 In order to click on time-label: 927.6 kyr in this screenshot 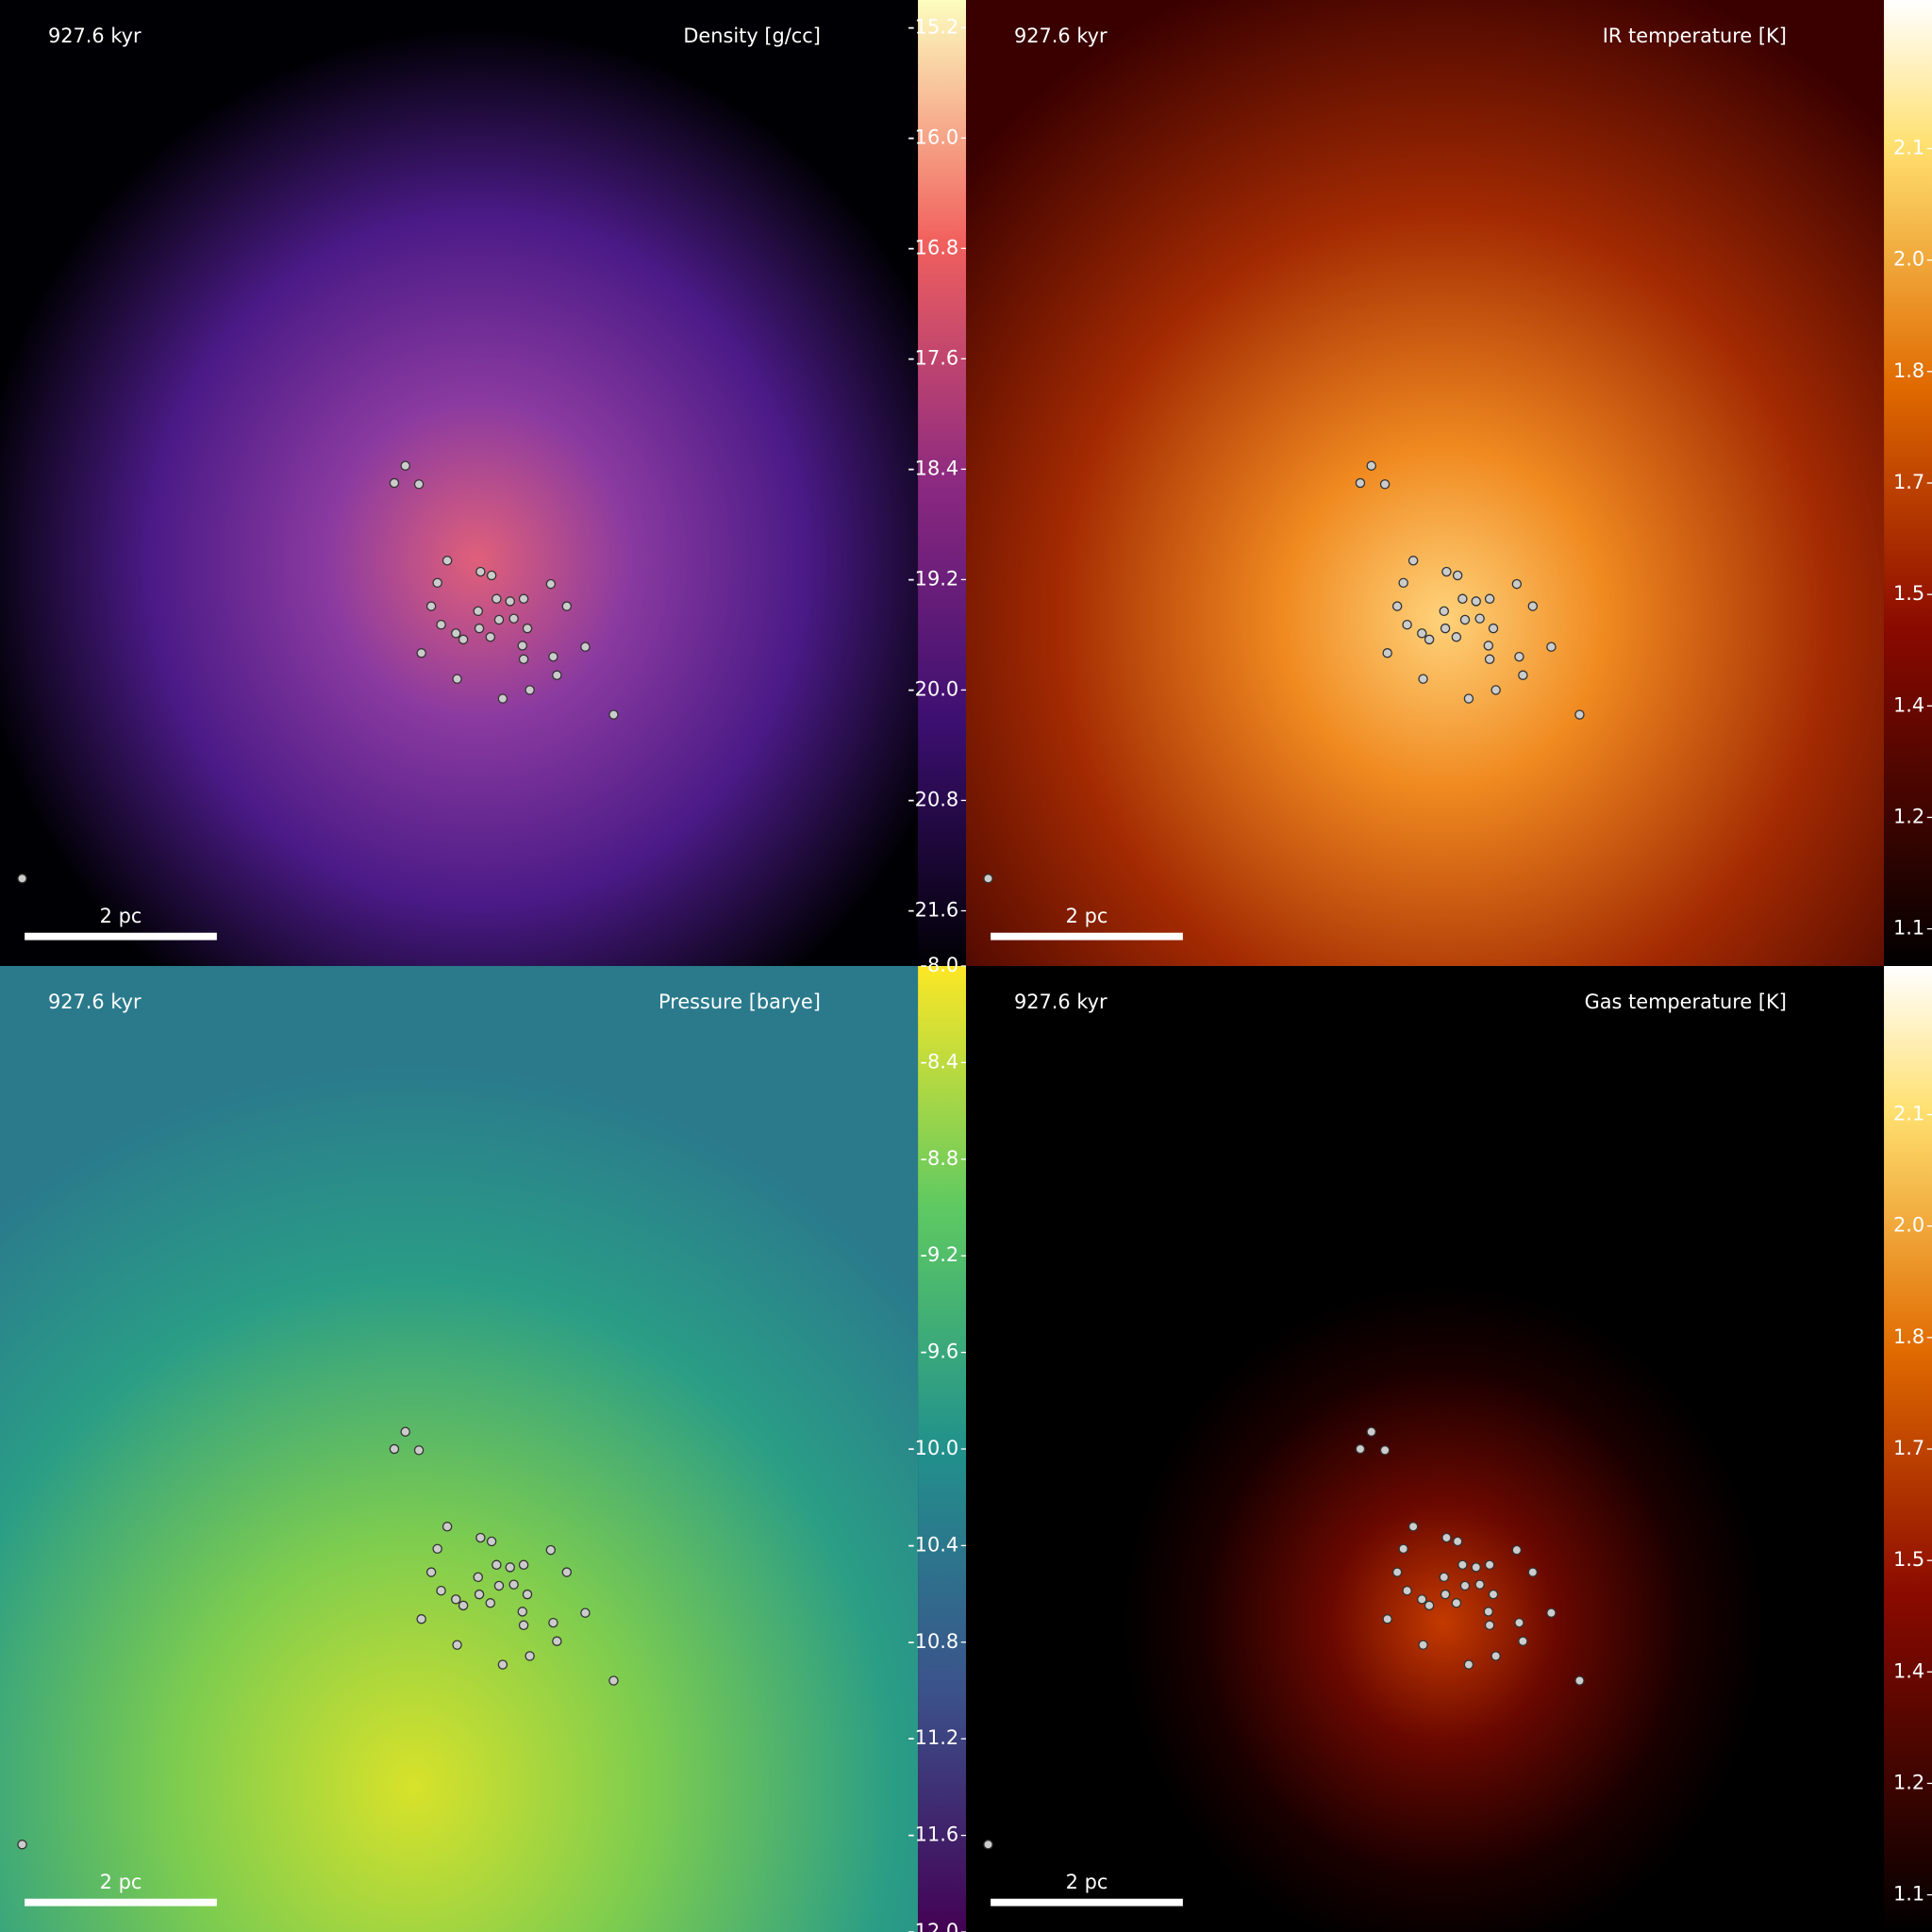, I will do `click(1061, 1002)`.